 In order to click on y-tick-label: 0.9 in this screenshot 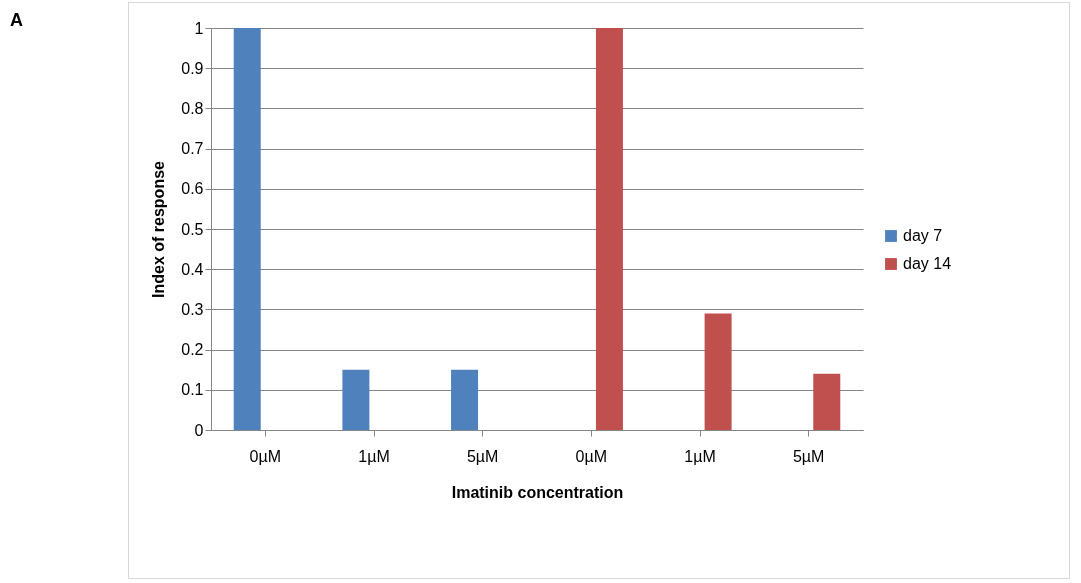, I will do `click(192, 68)`.